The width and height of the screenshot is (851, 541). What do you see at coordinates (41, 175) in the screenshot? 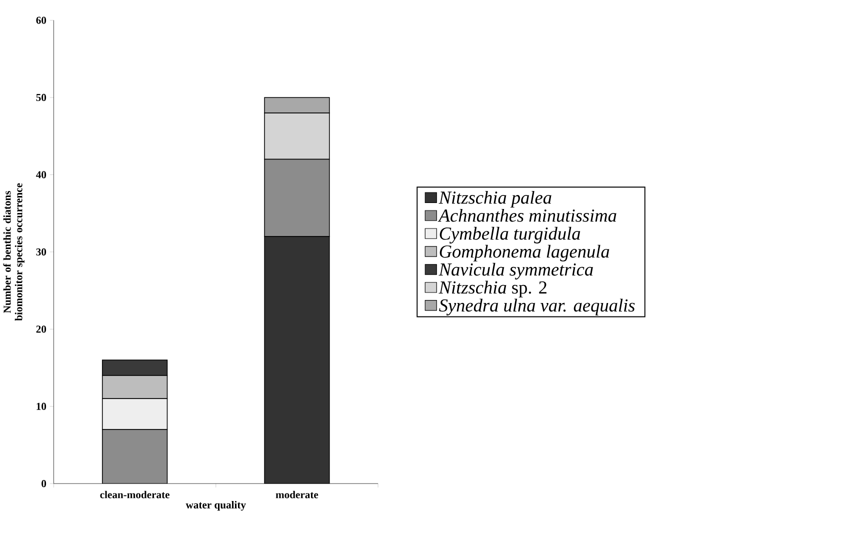
I see `y-tick-label: 40` at bounding box center [41, 175].